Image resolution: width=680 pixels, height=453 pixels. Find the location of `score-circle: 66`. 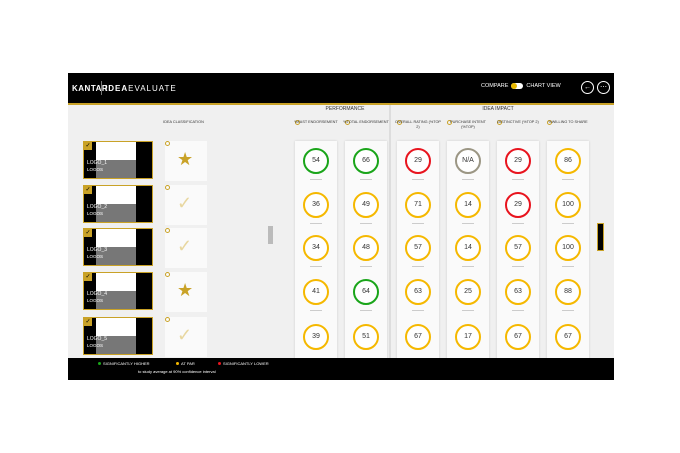

score-circle: 66 is located at coordinates (366, 161).